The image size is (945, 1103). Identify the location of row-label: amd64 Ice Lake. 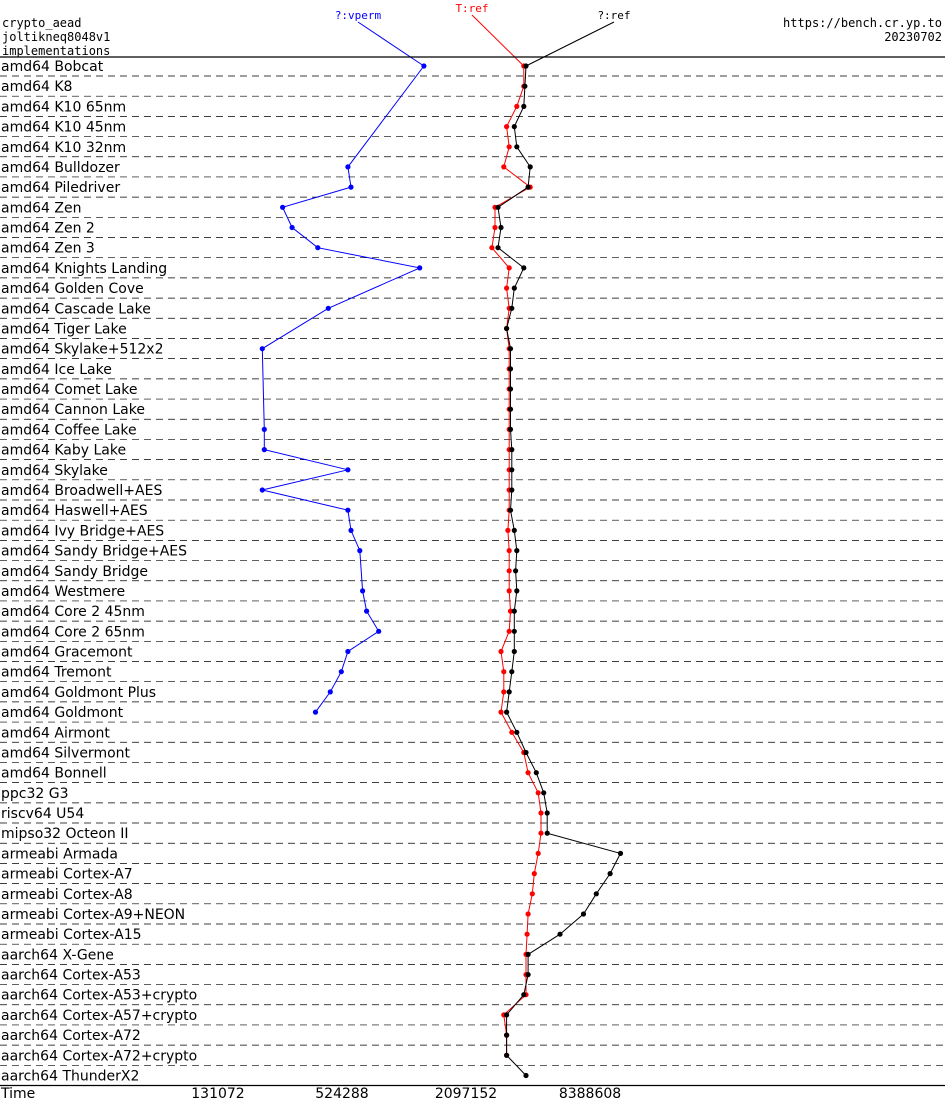
(56, 370).